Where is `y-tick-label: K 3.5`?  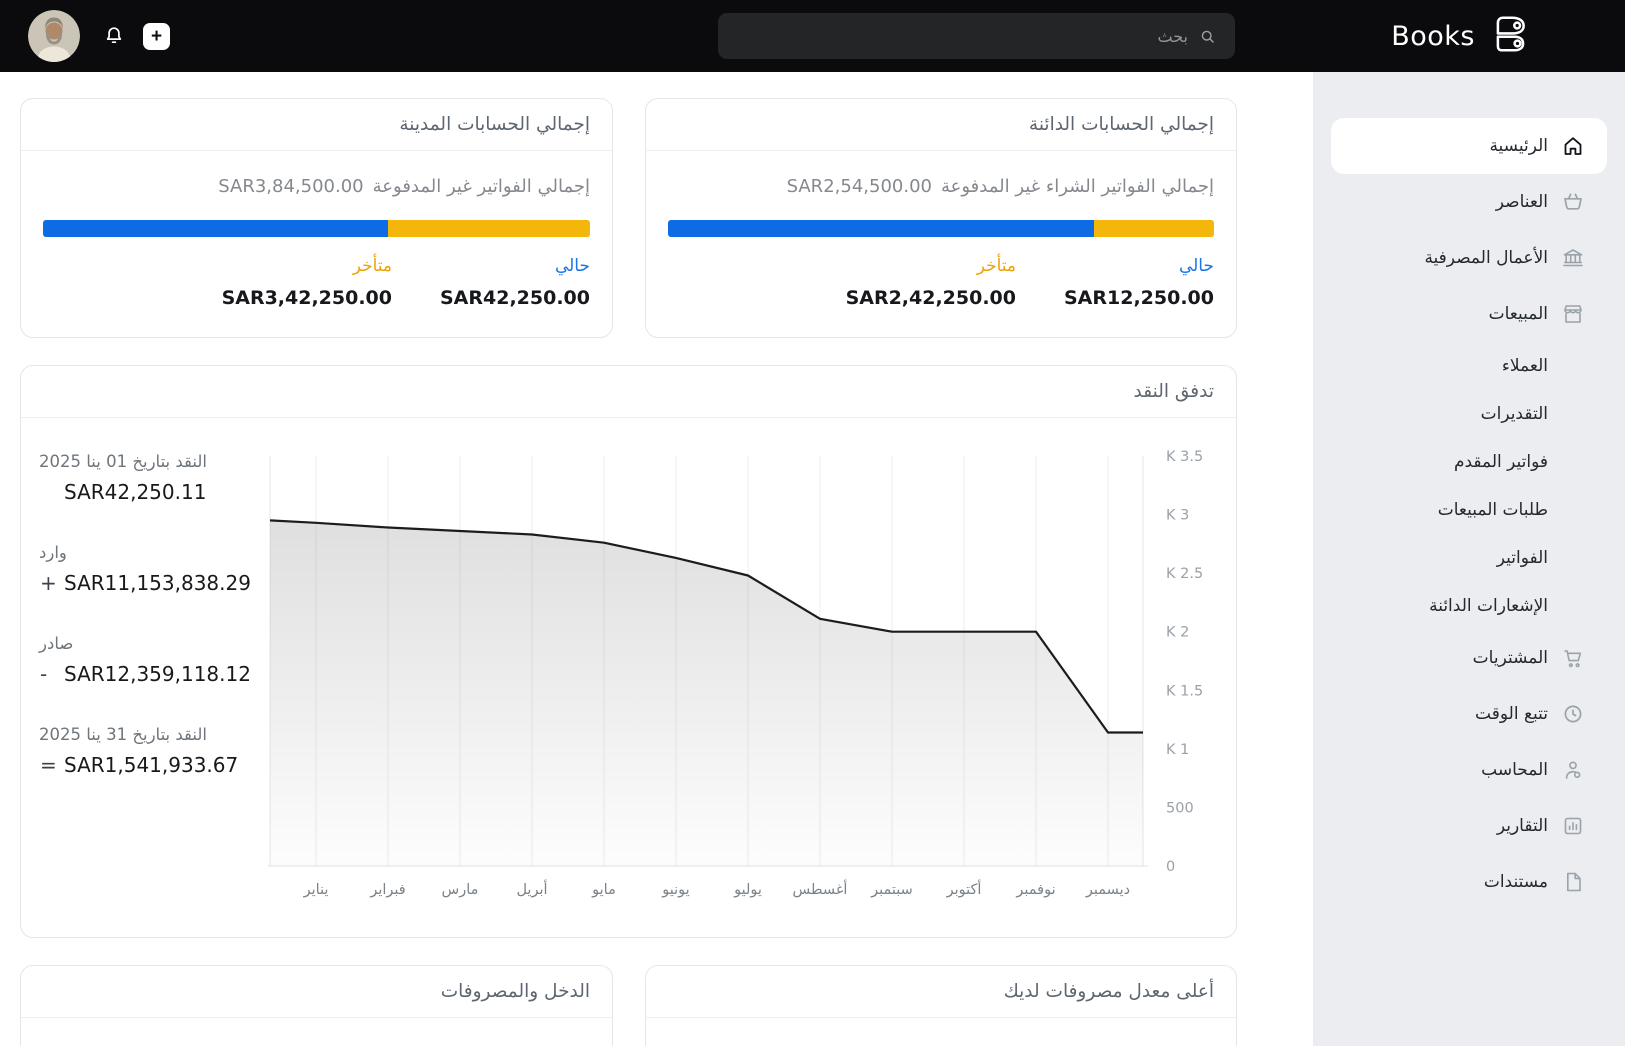
y-tick-label: K 3.5 is located at coordinates (1184, 457).